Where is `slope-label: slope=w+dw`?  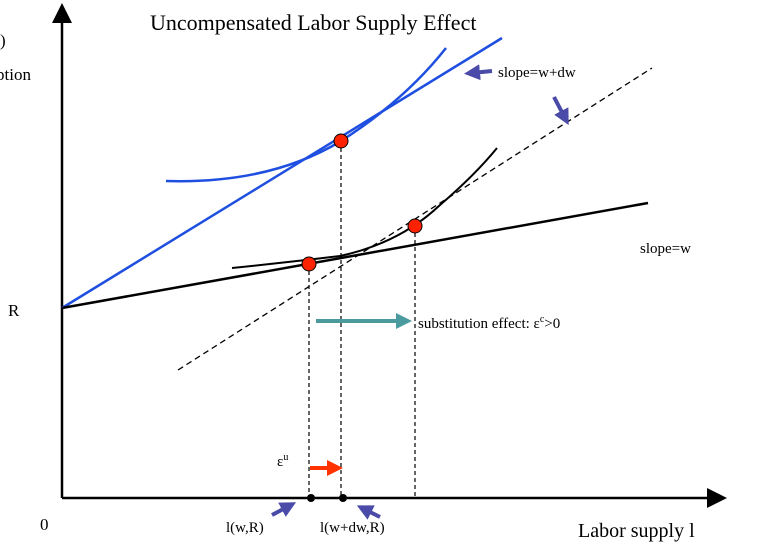 slope-label: slope=w+dw is located at coordinates (537, 73).